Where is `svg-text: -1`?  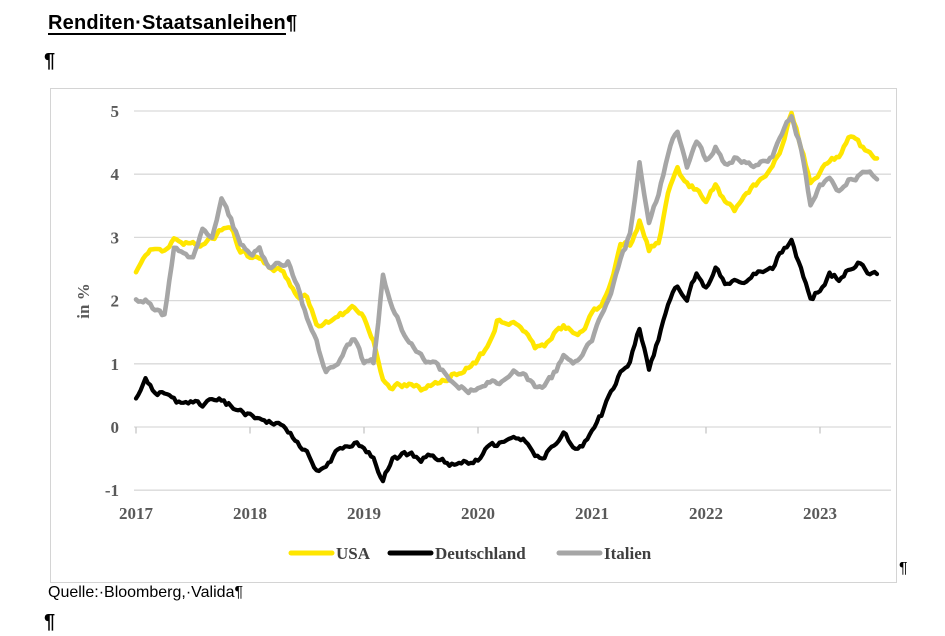
svg-text: -1 is located at coordinates (112, 490).